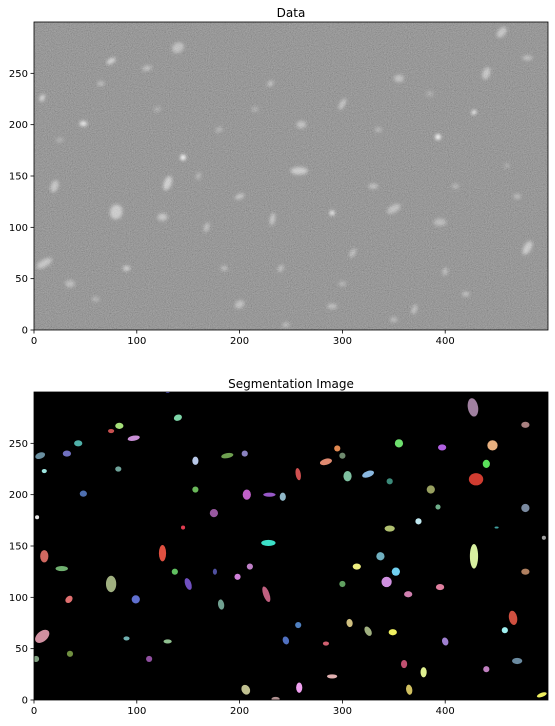  I want to click on x-axis: 0 100 200 300 400, so click(243, 338).